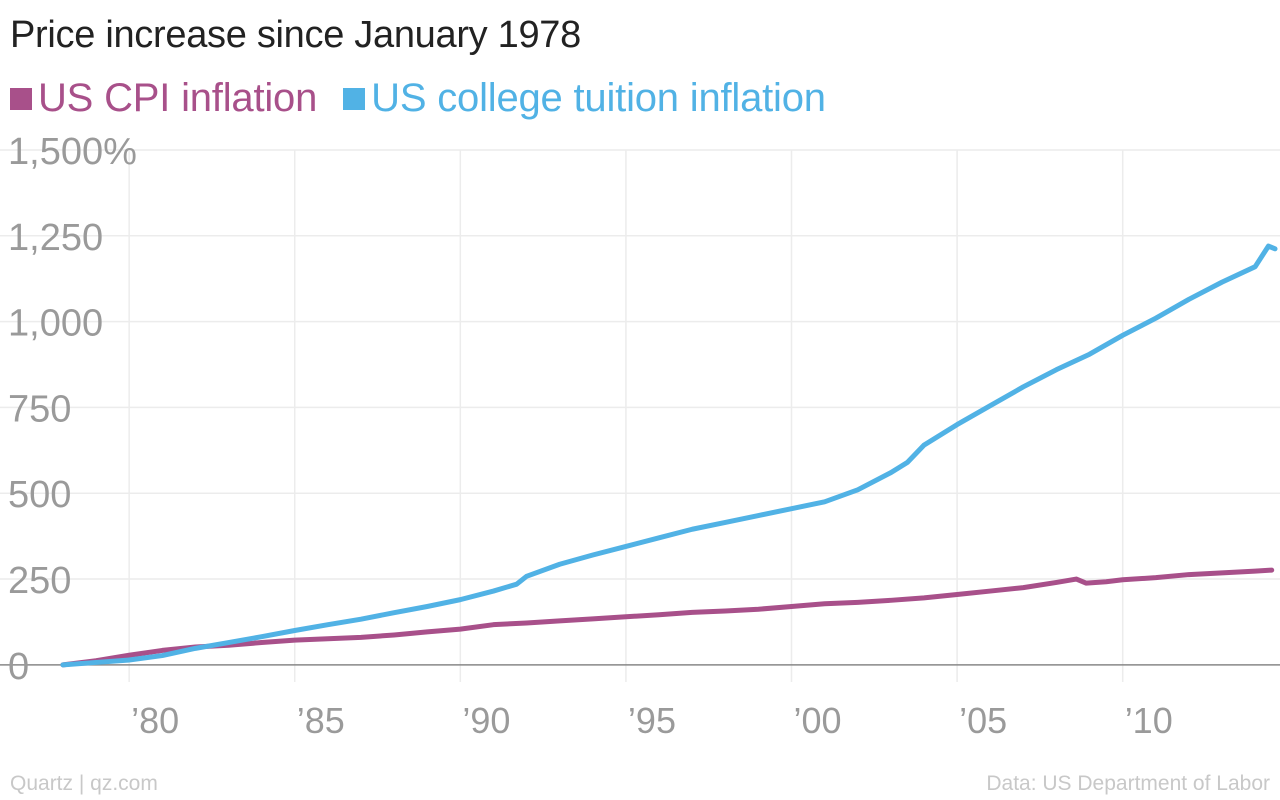 Image resolution: width=1280 pixels, height=800 pixels. What do you see at coordinates (72, 152) in the screenshot?
I see `y-tick-label: 1,500%` at bounding box center [72, 152].